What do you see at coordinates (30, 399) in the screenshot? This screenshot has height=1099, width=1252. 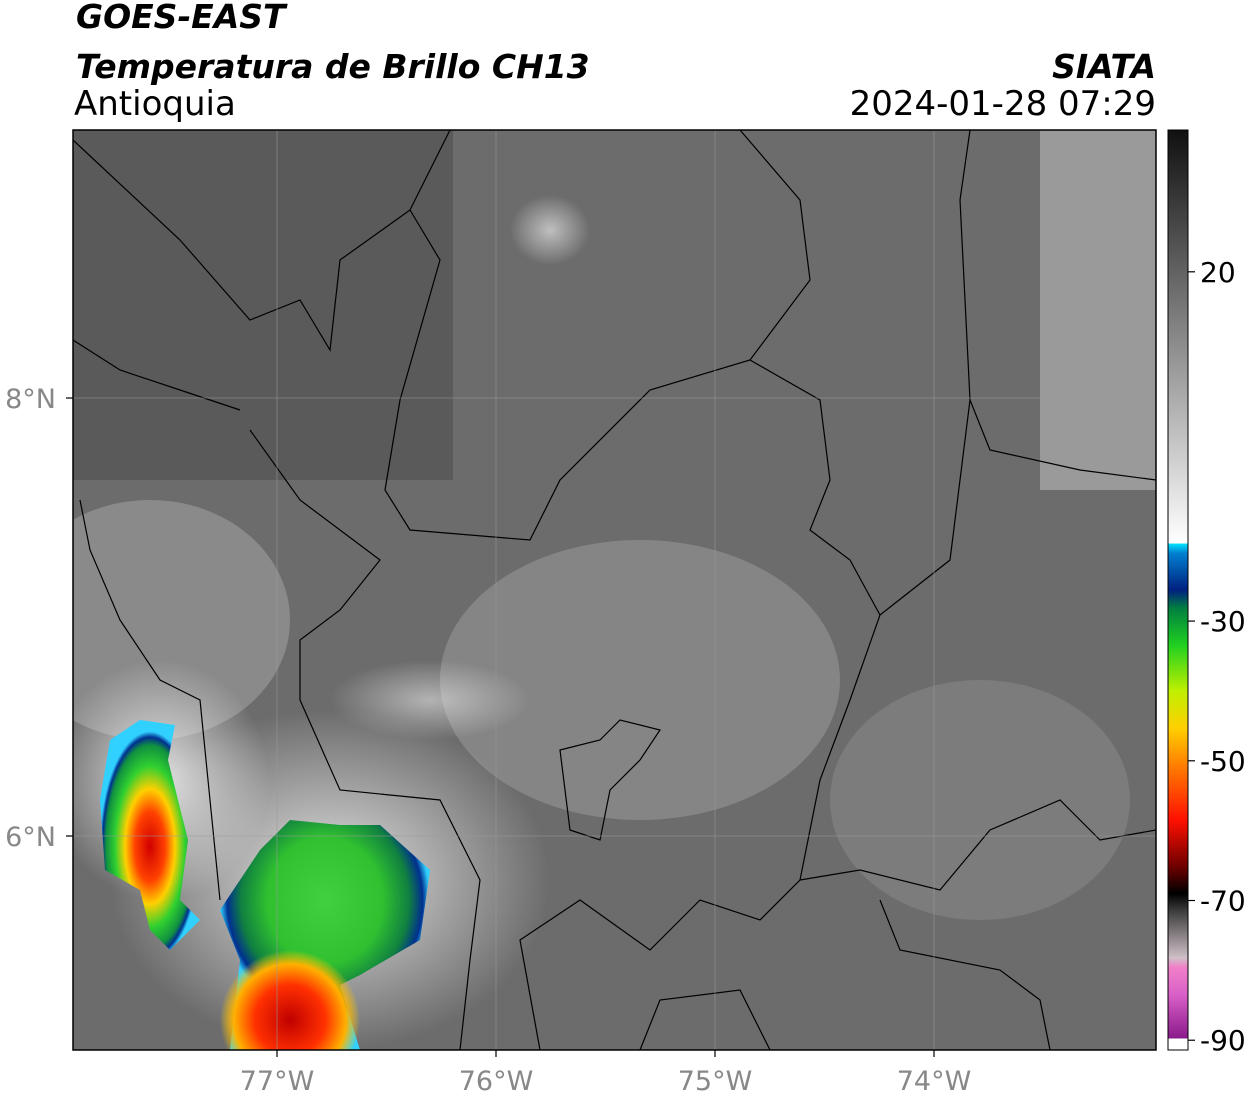 I see `lat-label: 8°N` at bounding box center [30, 399].